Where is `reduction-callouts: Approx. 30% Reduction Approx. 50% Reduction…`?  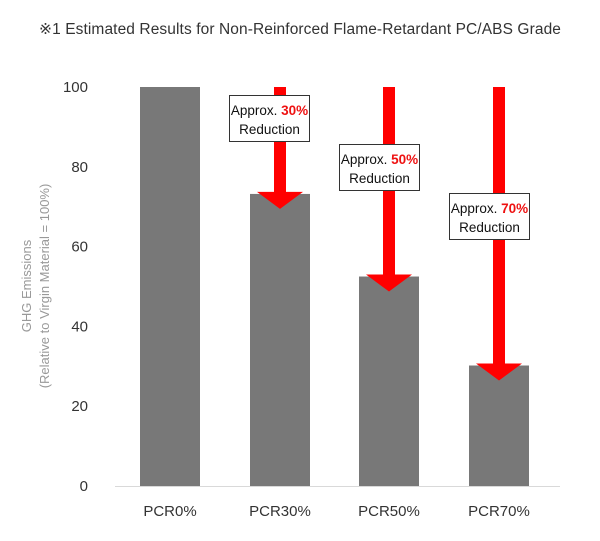 reduction-callouts: Approx. 30% Reduction Approx. 50% Reduction… is located at coordinates (379, 167).